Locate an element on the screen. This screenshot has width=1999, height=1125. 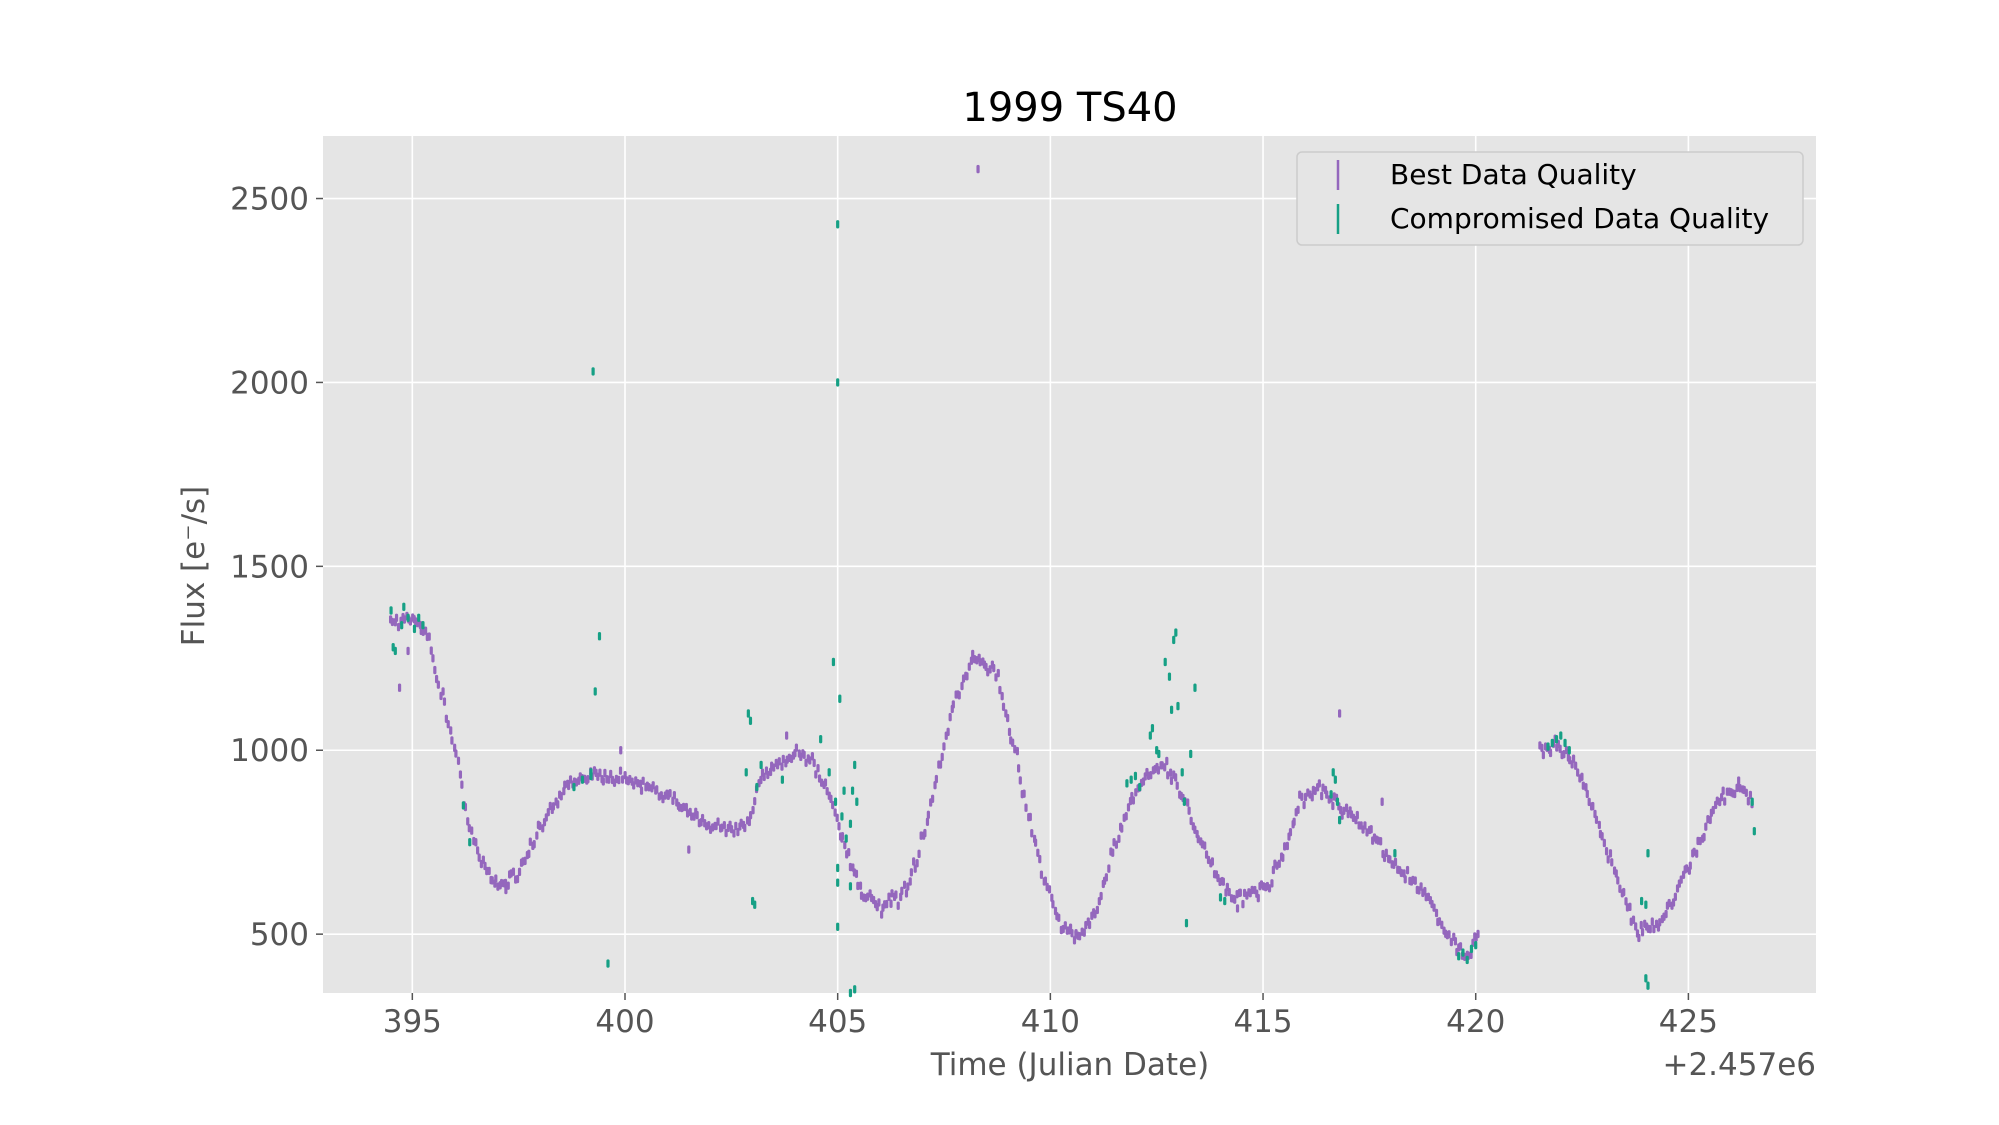
legend-box is located at coordinates (1550, 198).